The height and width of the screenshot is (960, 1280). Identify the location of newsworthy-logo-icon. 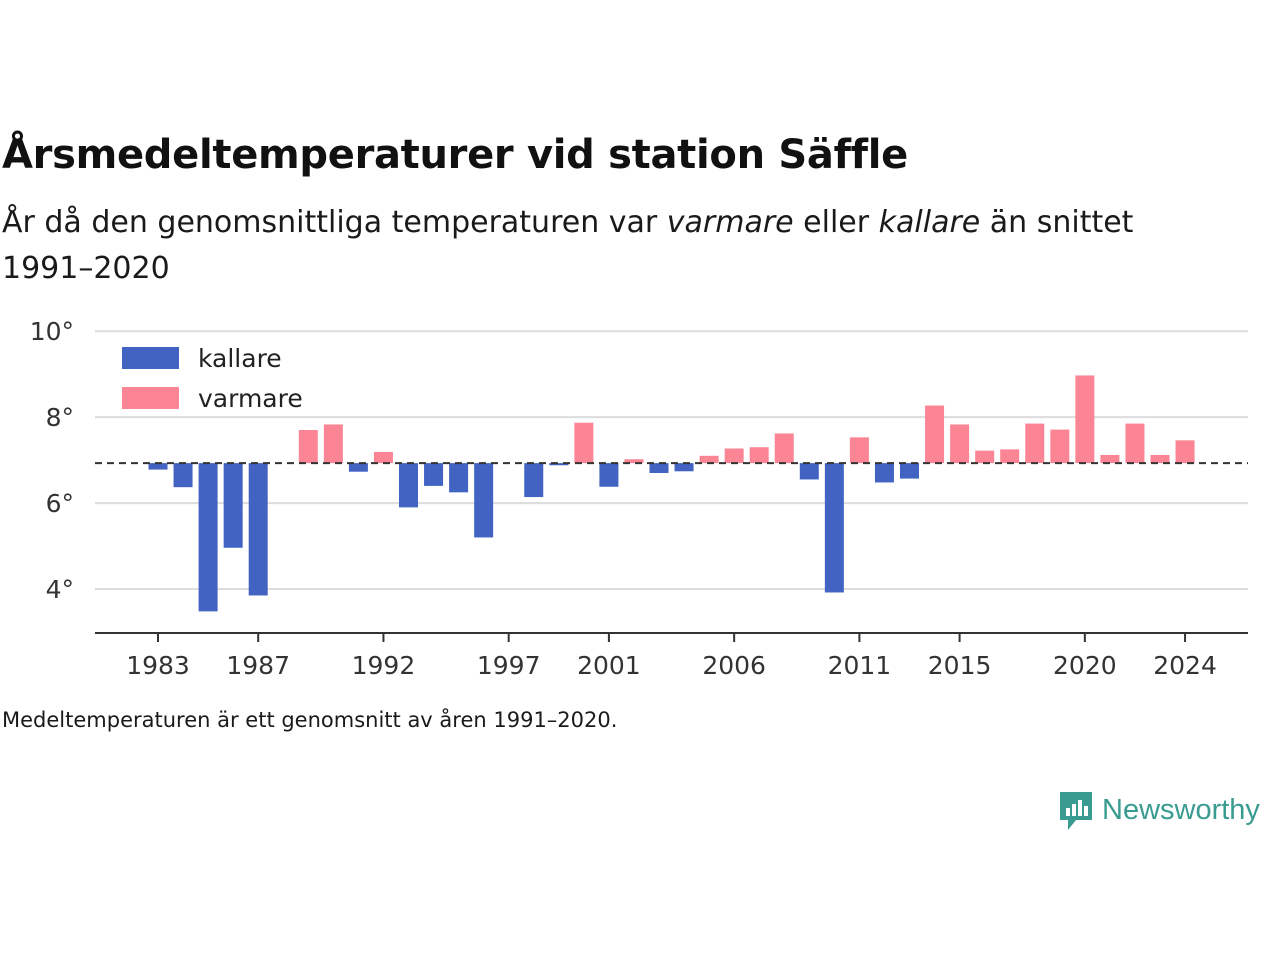
(1076, 811).